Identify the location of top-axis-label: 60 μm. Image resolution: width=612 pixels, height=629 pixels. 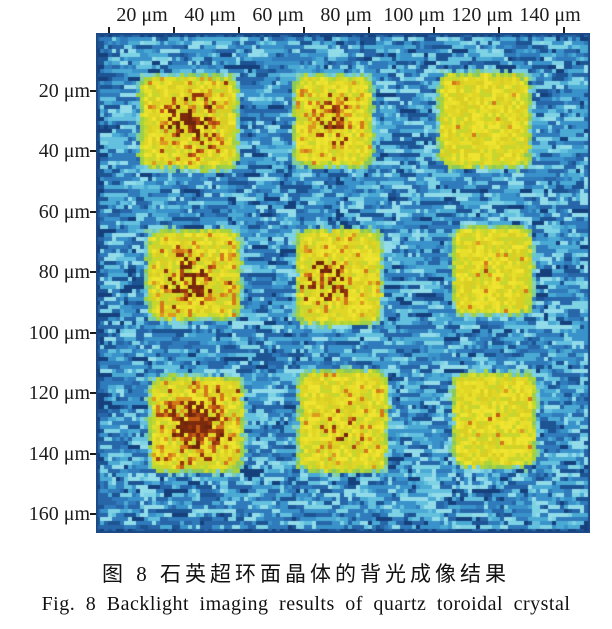
(278, 15).